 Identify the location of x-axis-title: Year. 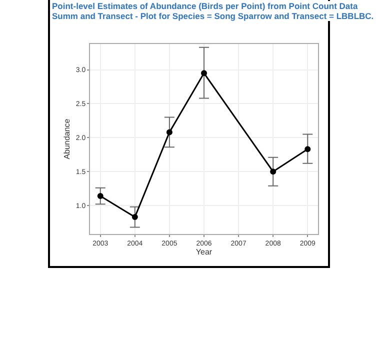
(204, 252).